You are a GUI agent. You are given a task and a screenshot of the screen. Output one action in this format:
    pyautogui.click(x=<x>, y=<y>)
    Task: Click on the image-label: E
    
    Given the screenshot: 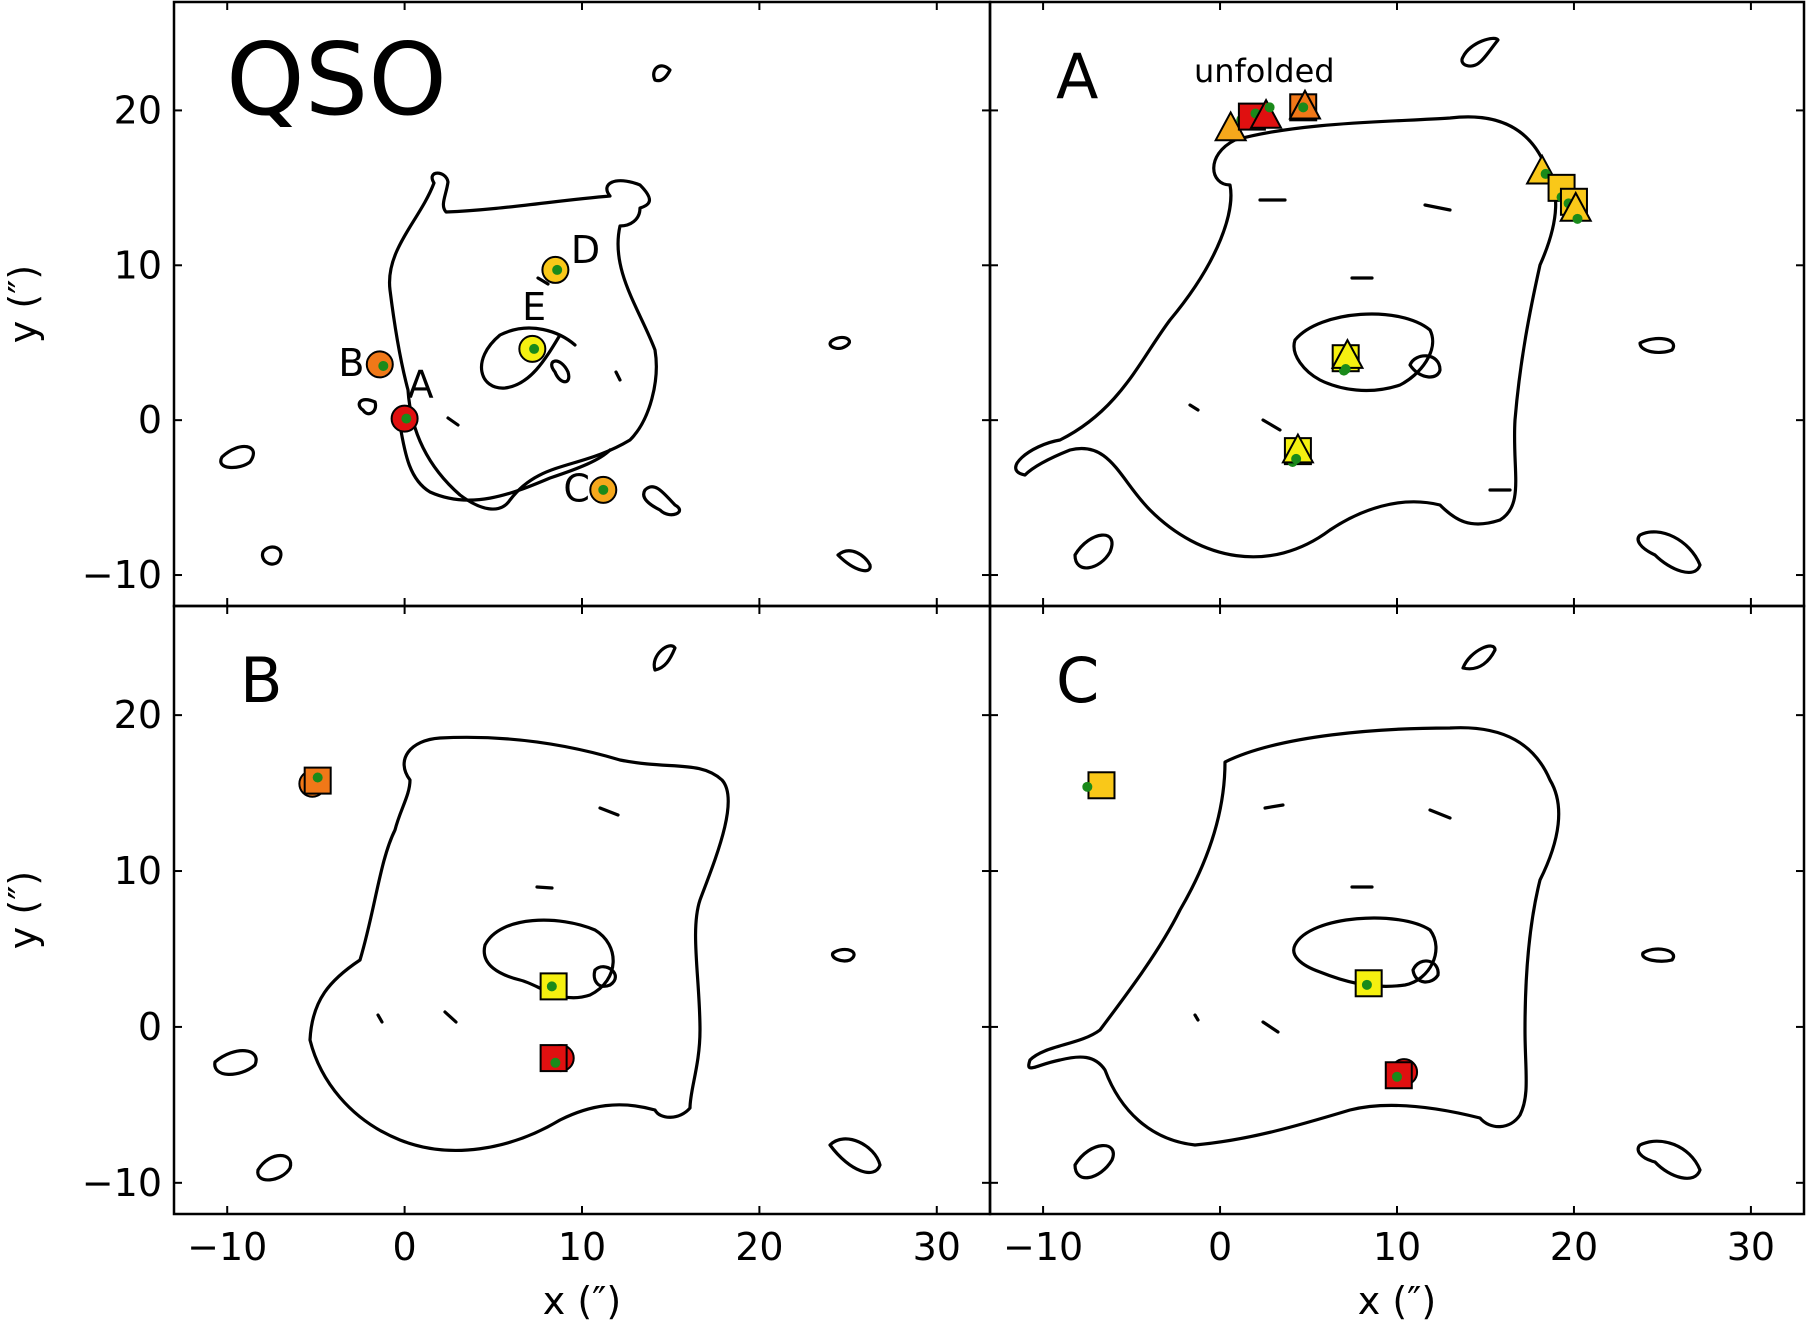 What is the action you would take?
    pyautogui.click(x=534, y=307)
    